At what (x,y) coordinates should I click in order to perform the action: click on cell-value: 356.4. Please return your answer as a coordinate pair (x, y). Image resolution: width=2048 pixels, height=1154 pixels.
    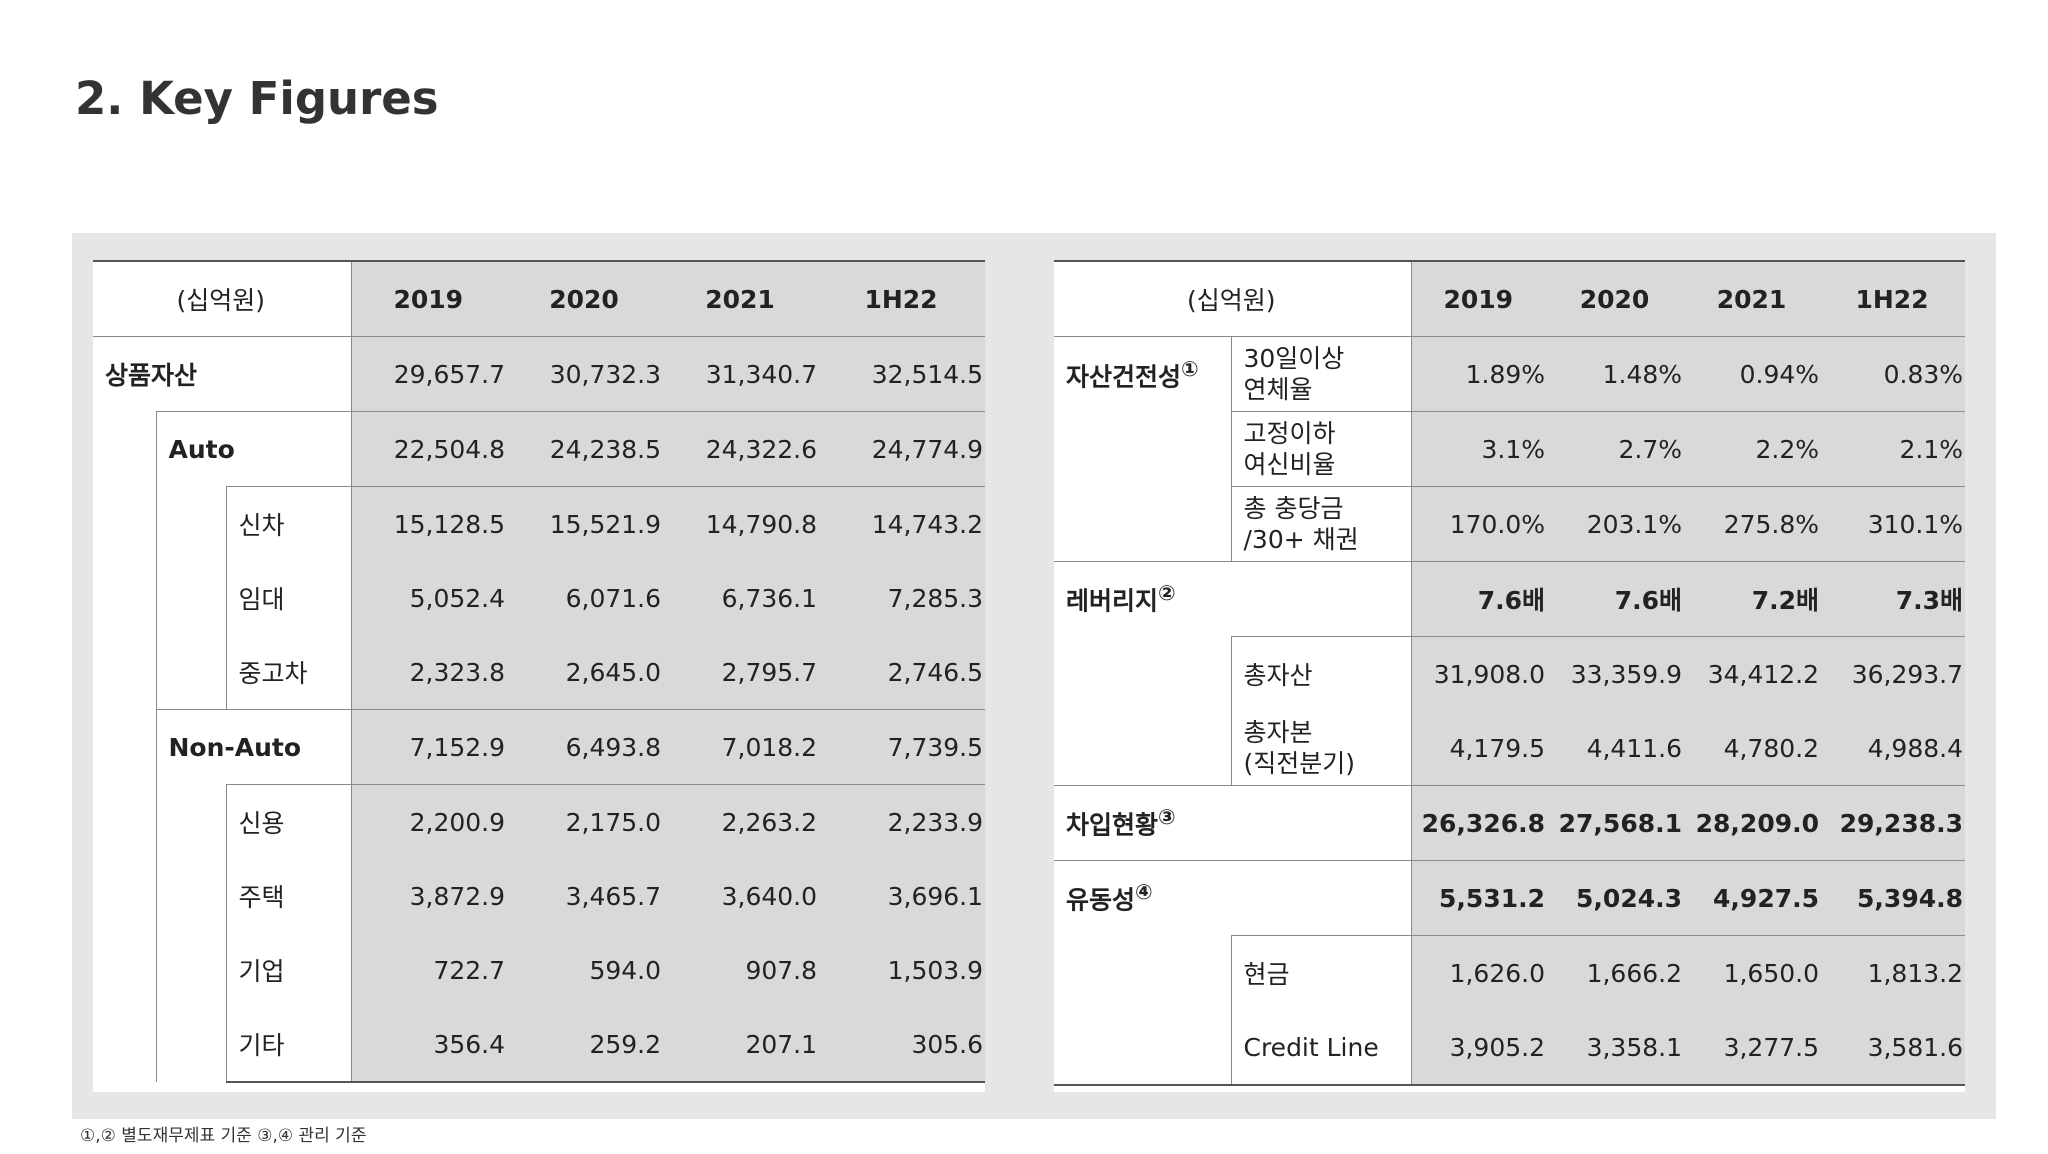
    Looking at the image, I should click on (429, 1045).